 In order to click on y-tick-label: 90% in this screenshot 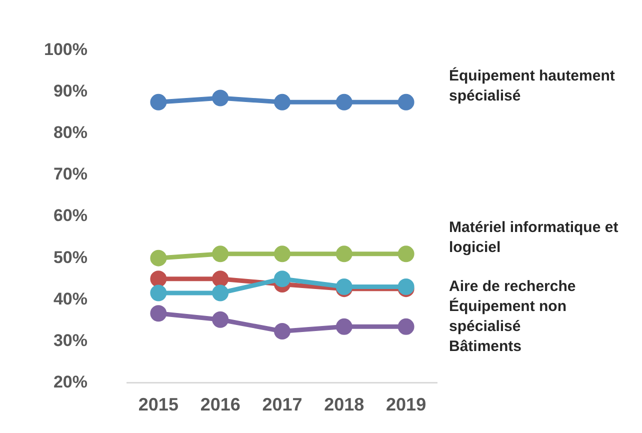, I will do `click(70, 90)`.